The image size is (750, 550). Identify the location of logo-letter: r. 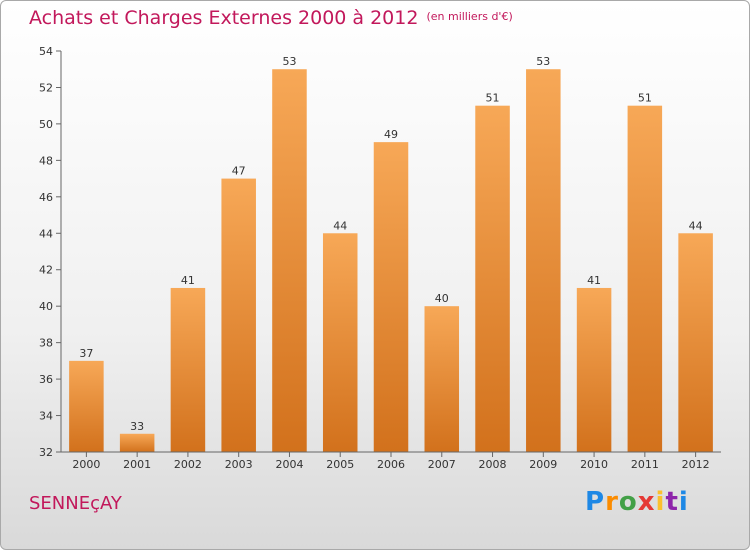
(612, 502).